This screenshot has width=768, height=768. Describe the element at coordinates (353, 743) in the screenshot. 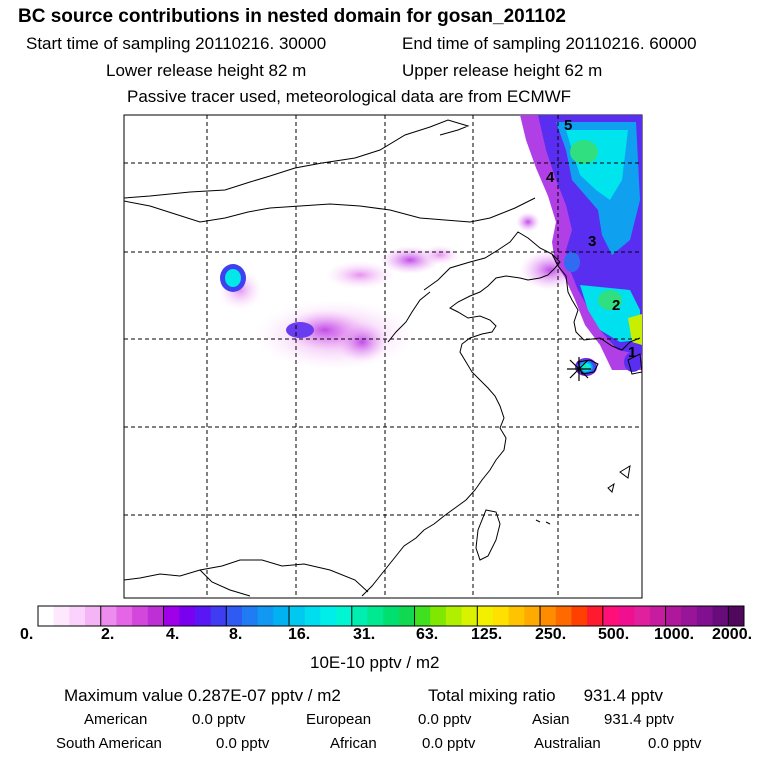

I see `region-african-name: African` at that location.